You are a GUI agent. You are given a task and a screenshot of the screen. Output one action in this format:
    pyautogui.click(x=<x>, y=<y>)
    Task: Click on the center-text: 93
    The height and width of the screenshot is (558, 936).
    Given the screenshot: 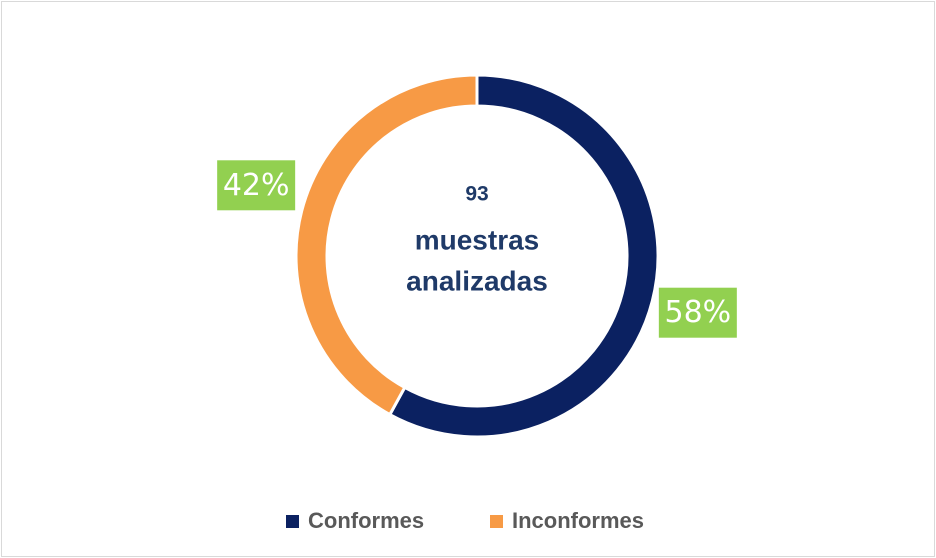 What is the action you would take?
    pyautogui.click(x=476, y=194)
    